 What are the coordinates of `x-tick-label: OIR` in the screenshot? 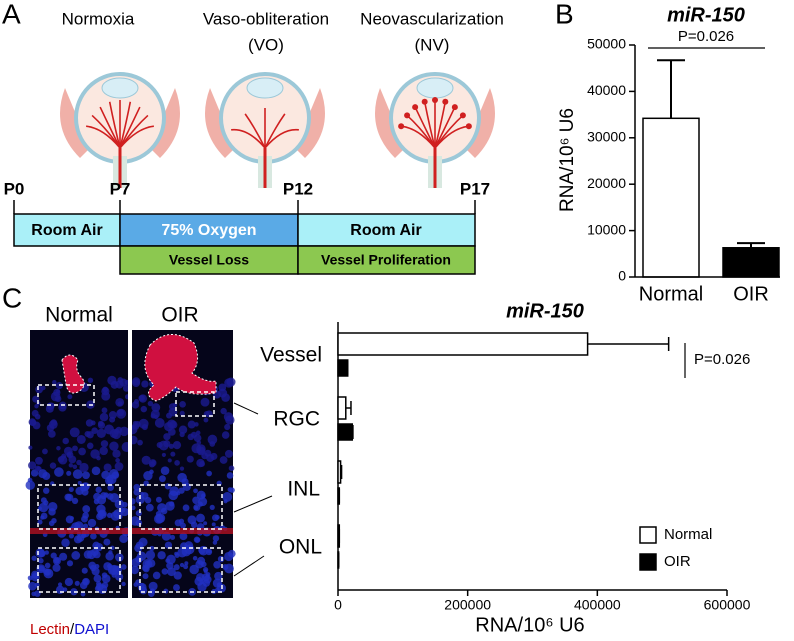 It's located at (751, 294).